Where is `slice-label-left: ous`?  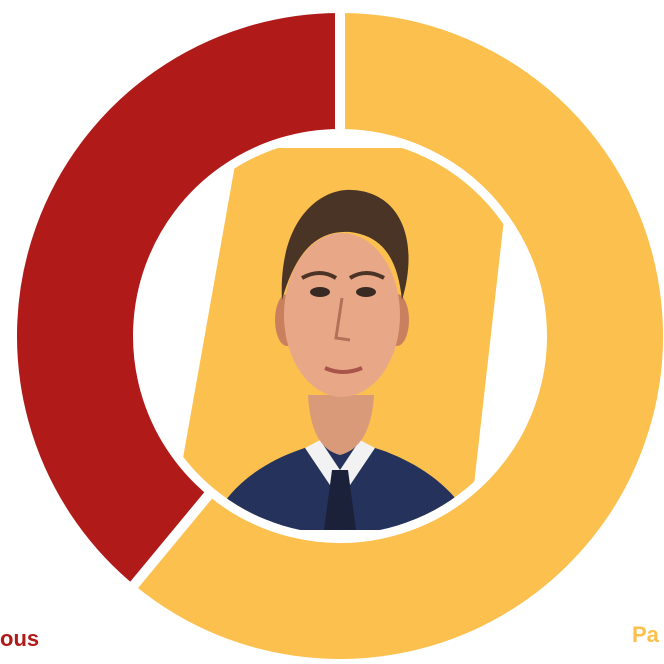
slice-label-left: ous is located at coordinates (20, 638).